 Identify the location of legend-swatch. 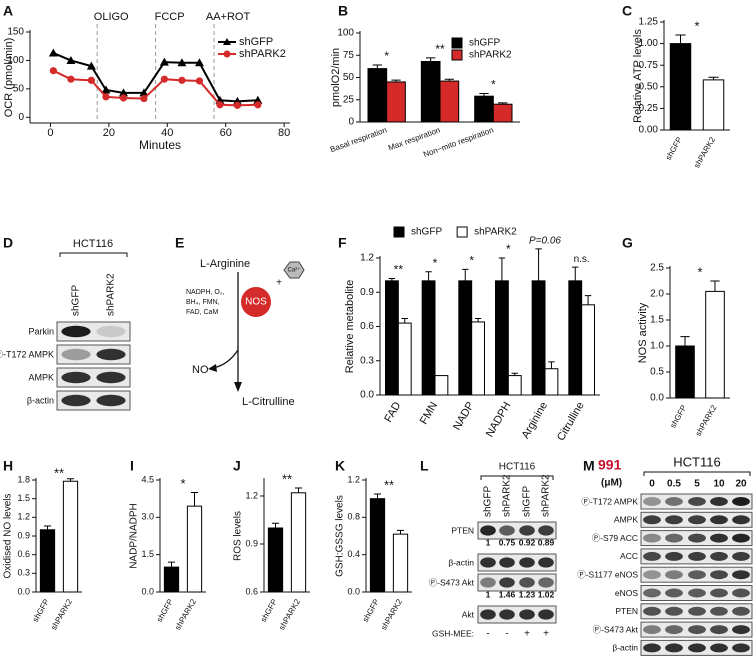
(399, 232).